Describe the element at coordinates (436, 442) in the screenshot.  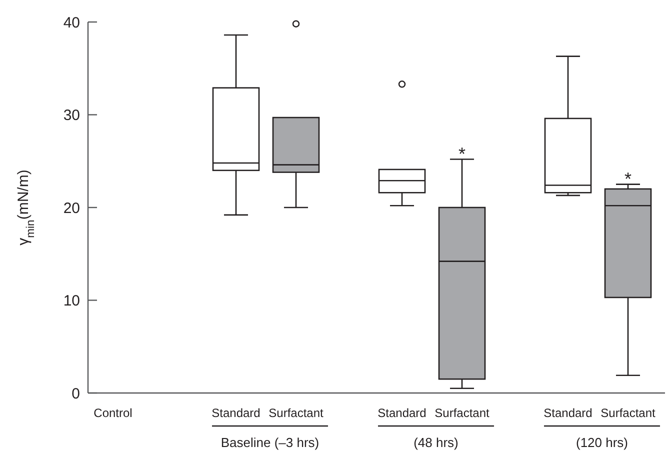
I see `text: (48 hrs)` at that location.